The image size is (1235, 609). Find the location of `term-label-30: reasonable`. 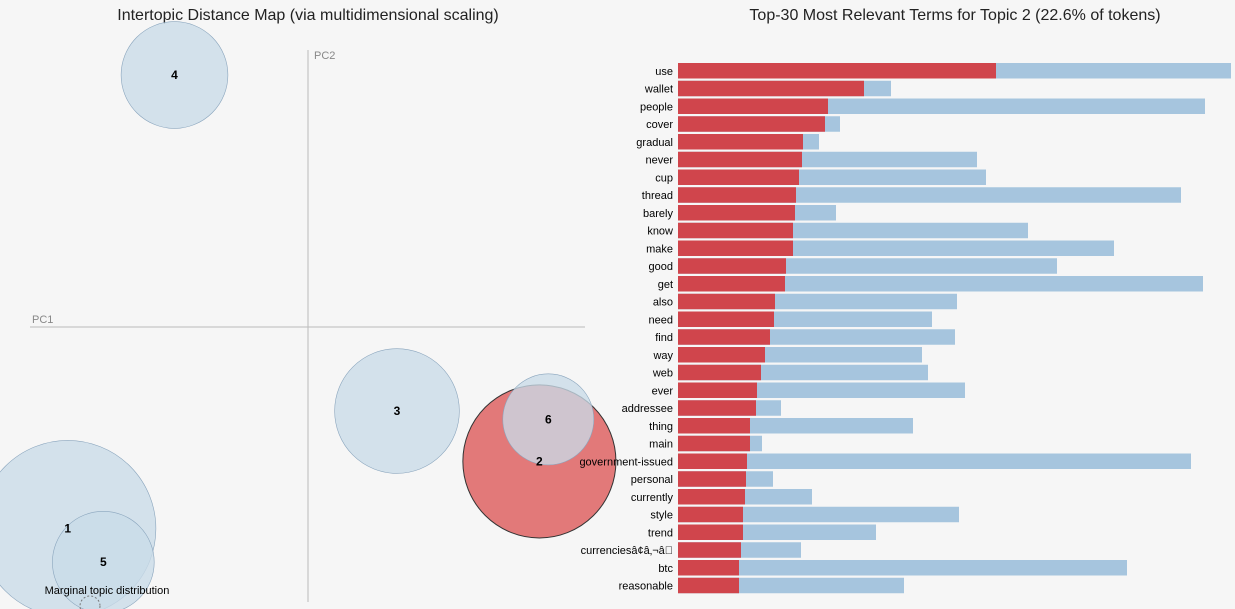

term-label-30: reasonable is located at coordinates (646, 587).